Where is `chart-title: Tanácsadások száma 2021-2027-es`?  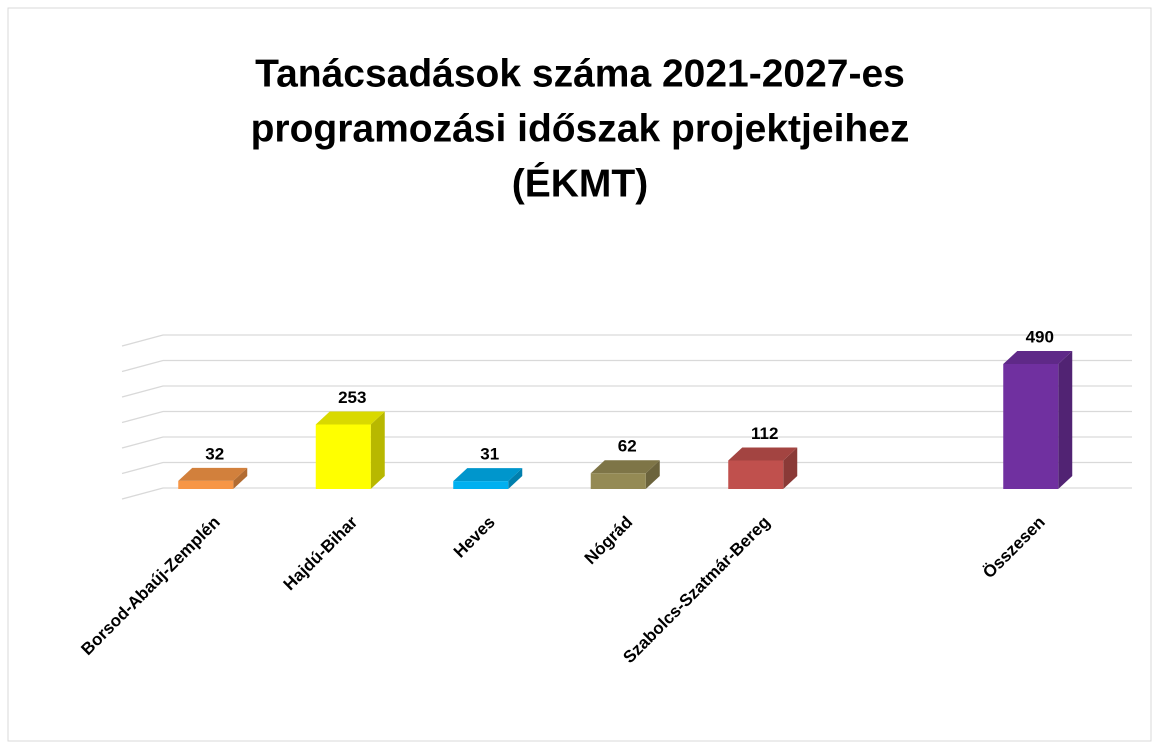
chart-title: Tanácsadások száma 2021-2027-es is located at coordinates (580, 73).